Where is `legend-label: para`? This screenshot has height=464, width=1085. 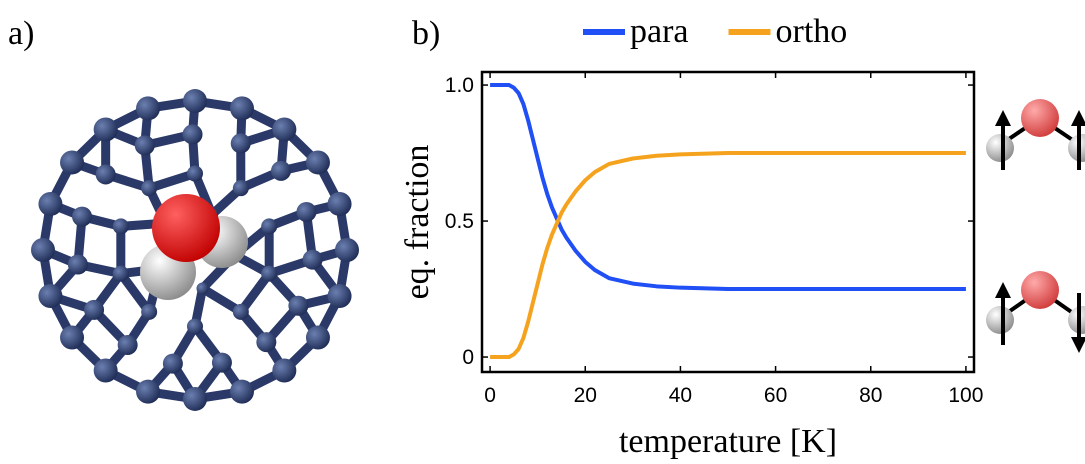
legend-label: para is located at coordinates (659, 31).